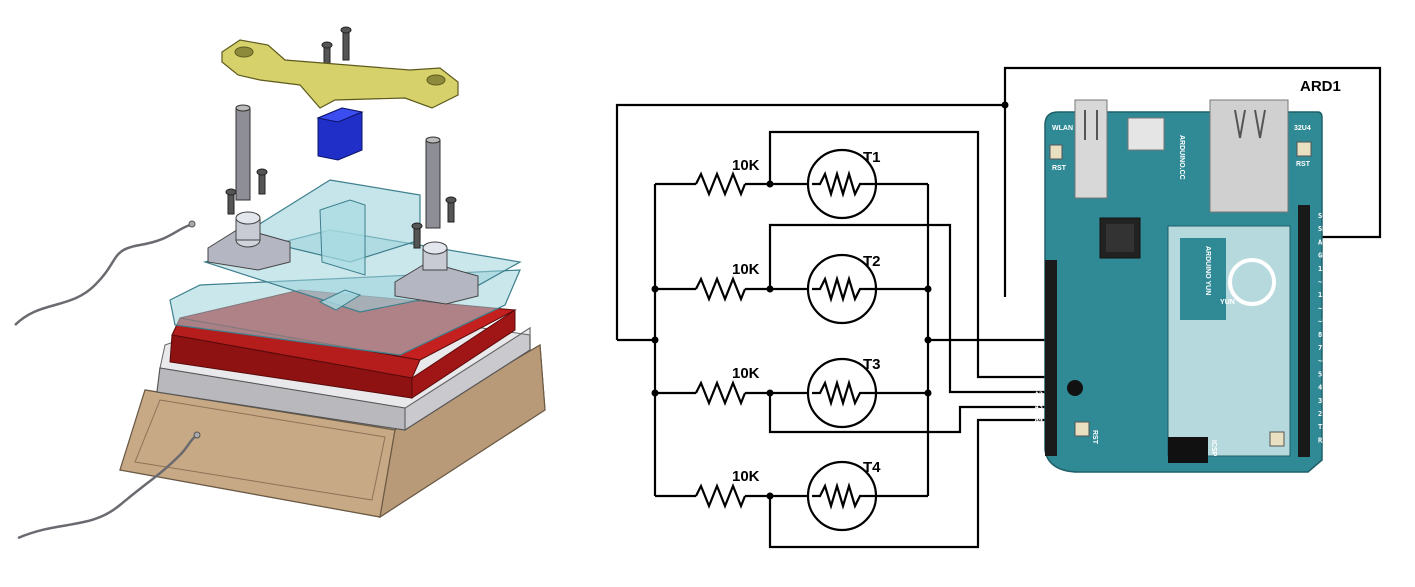 The height and width of the screenshot is (587, 1415). I want to click on screws, so click(341, 137).